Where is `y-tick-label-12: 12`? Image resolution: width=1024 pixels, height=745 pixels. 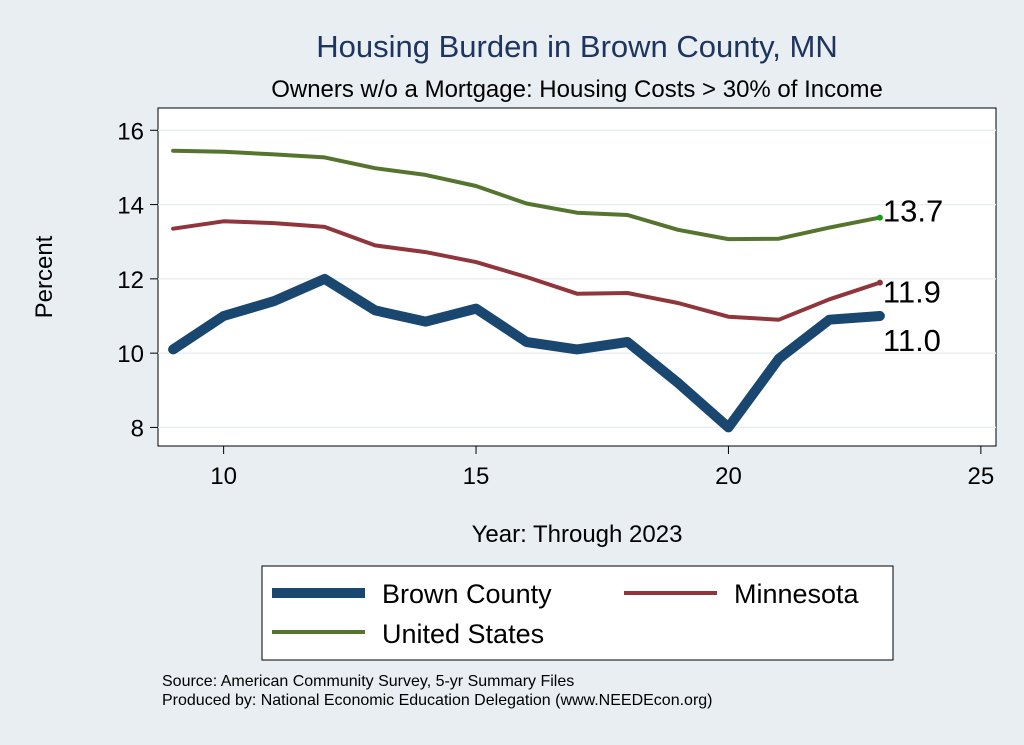 y-tick-label-12: 12 is located at coordinates (130, 280).